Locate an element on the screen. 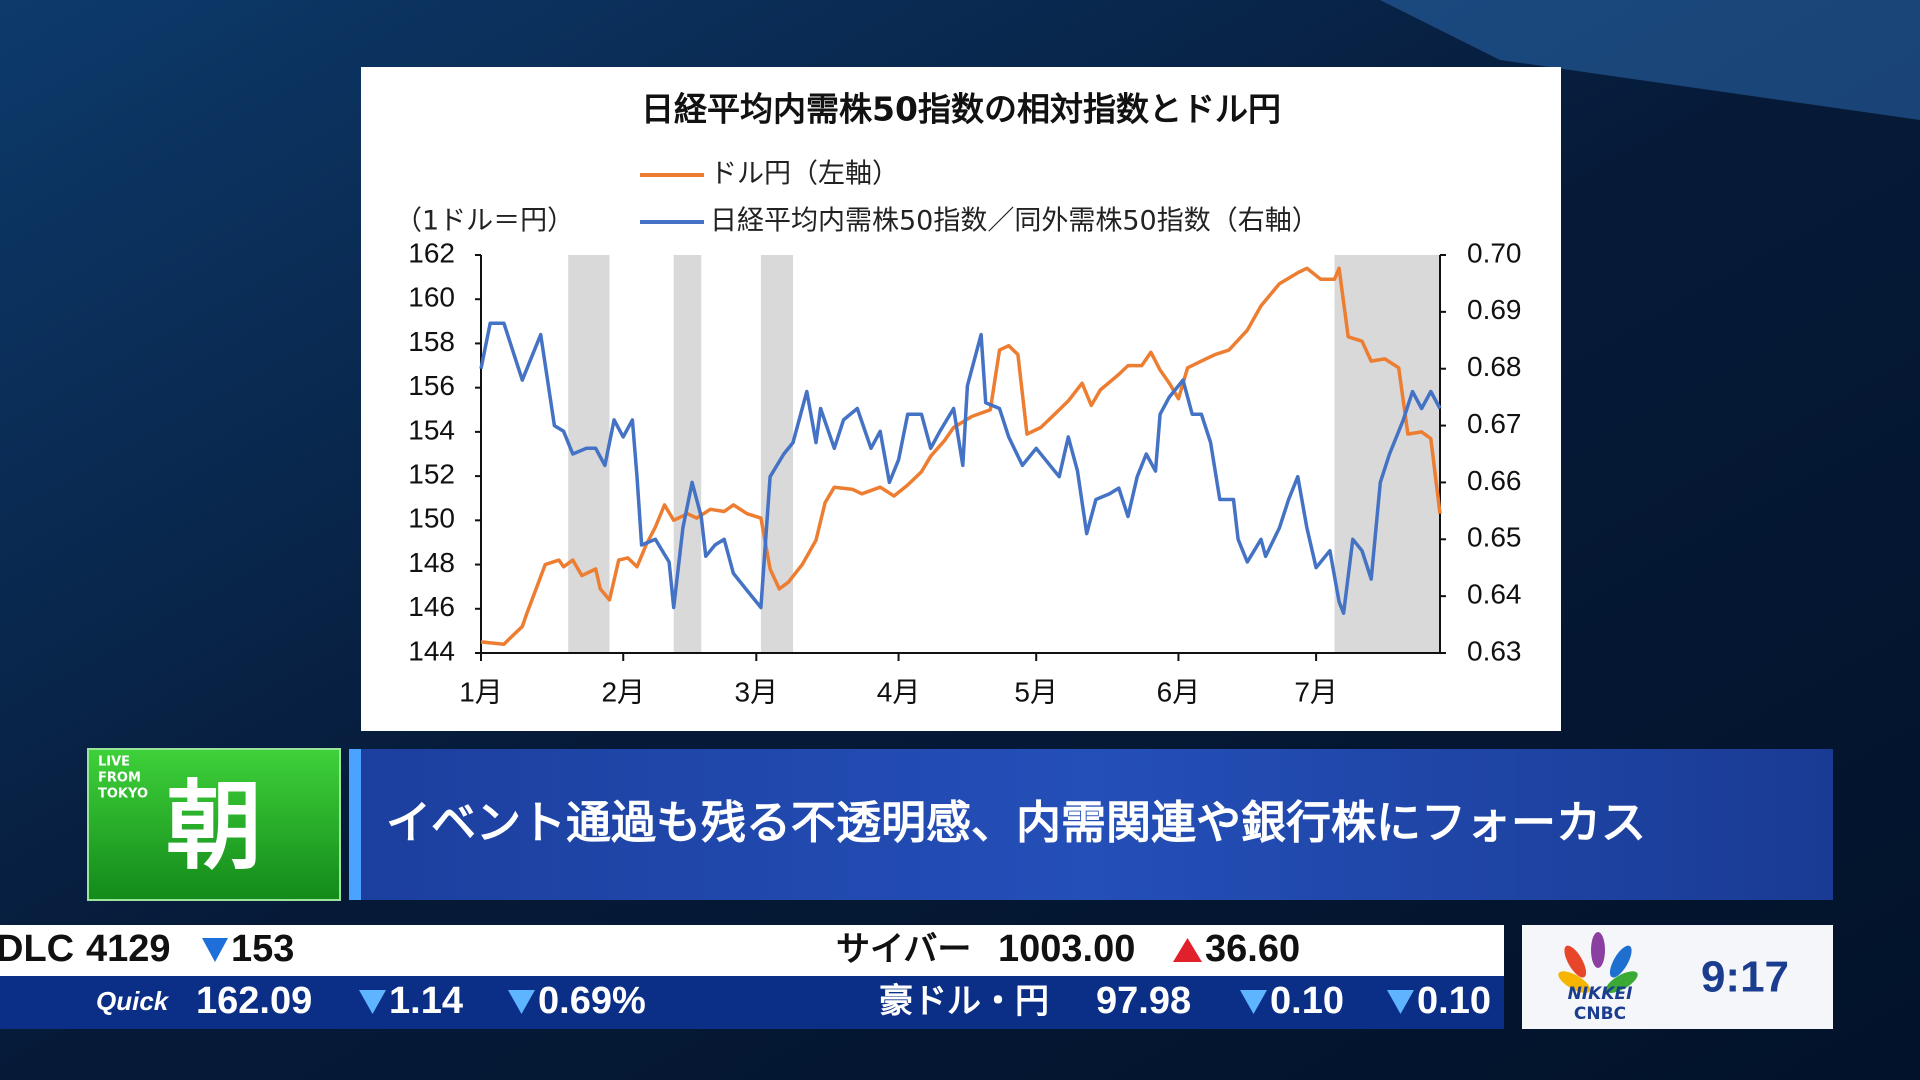  live-label: LIVE is located at coordinates (114, 762).